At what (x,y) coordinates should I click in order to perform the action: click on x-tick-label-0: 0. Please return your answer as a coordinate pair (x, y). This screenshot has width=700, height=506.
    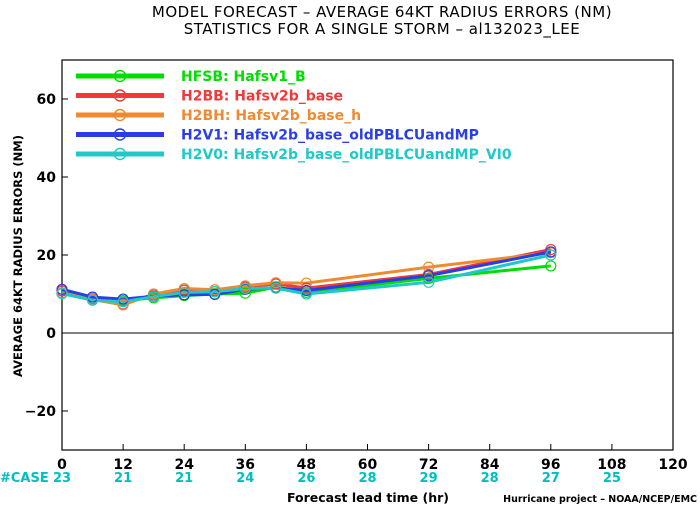
    Looking at the image, I should click on (62, 465).